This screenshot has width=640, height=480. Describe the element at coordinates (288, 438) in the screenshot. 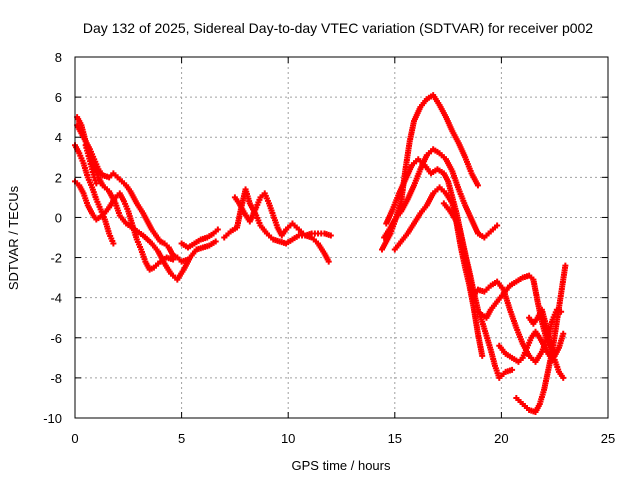

I see `x-tick-label: 10` at that location.